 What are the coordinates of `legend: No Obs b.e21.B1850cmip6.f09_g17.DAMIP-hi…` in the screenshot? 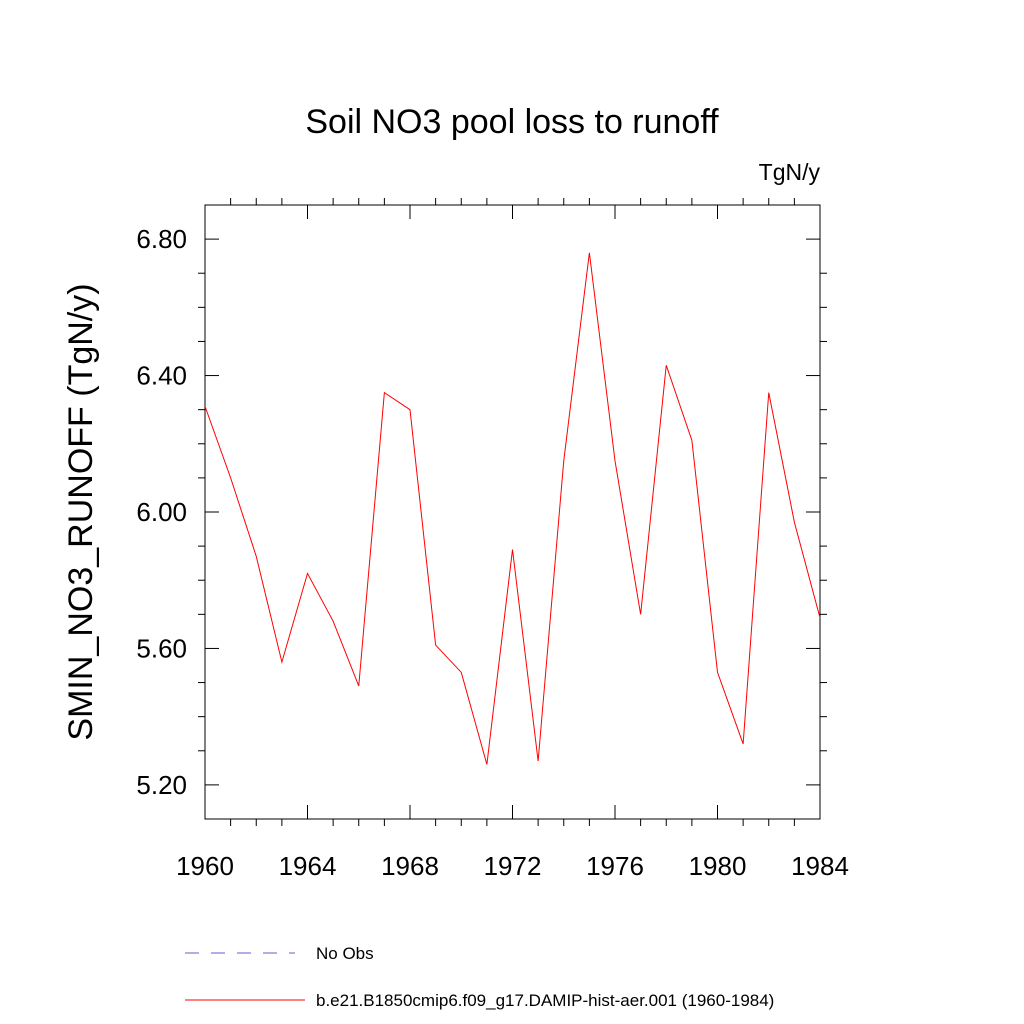 It's located at (479, 977).